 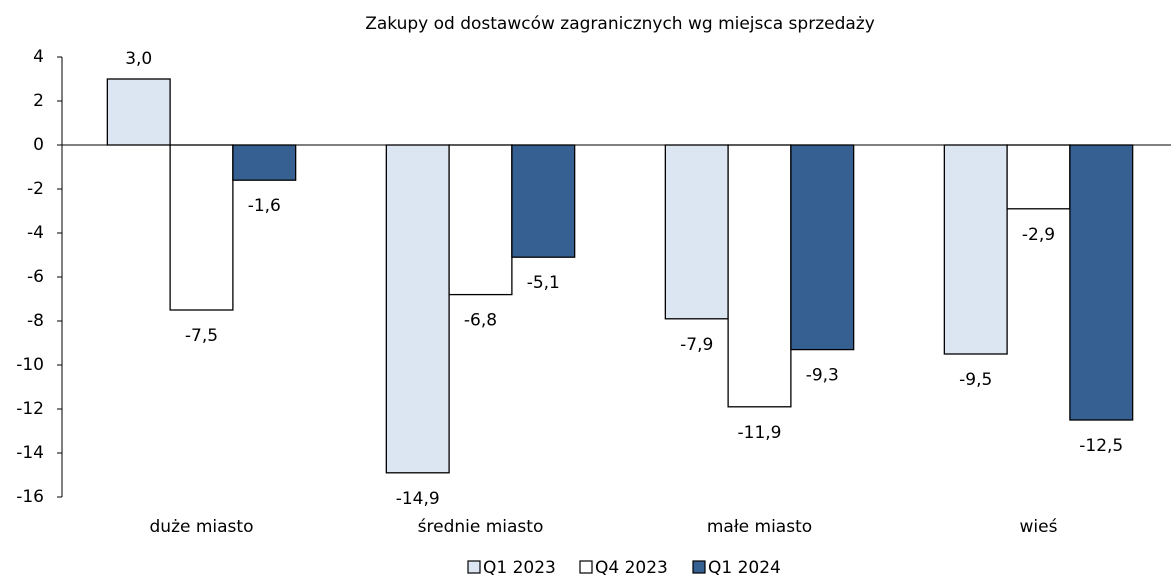 What do you see at coordinates (201, 336) in the screenshot?
I see `data-label: -7,5` at bounding box center [201, 336].